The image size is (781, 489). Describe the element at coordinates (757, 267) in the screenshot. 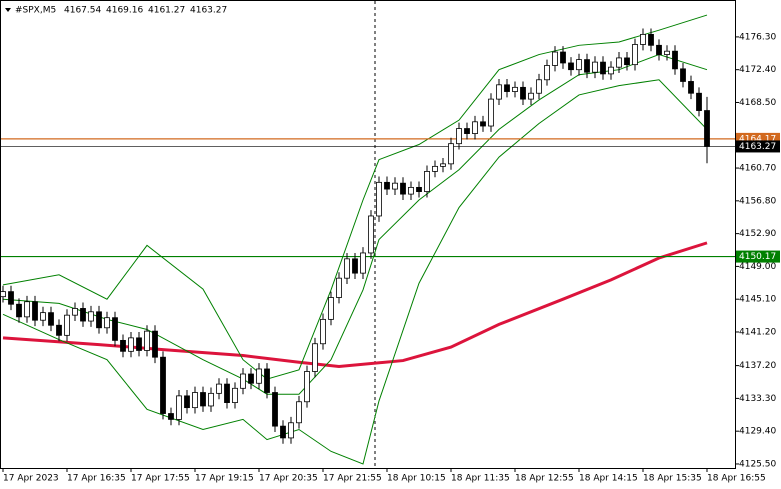

I see `y-tick-label: 4149.00` at that location.